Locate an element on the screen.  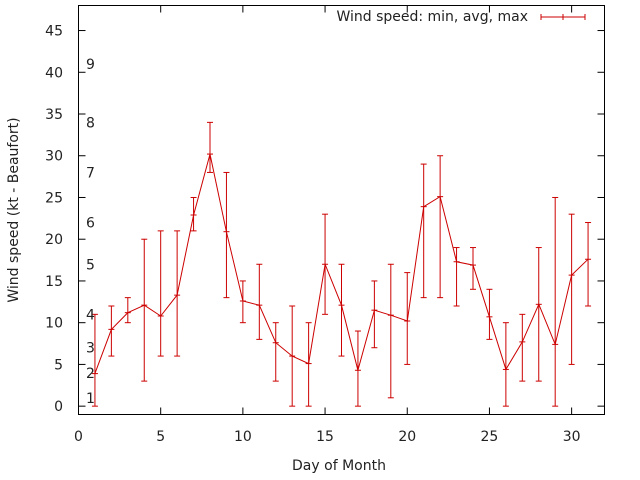
x-tick-label: 20 is located at coordinates (407, 437).